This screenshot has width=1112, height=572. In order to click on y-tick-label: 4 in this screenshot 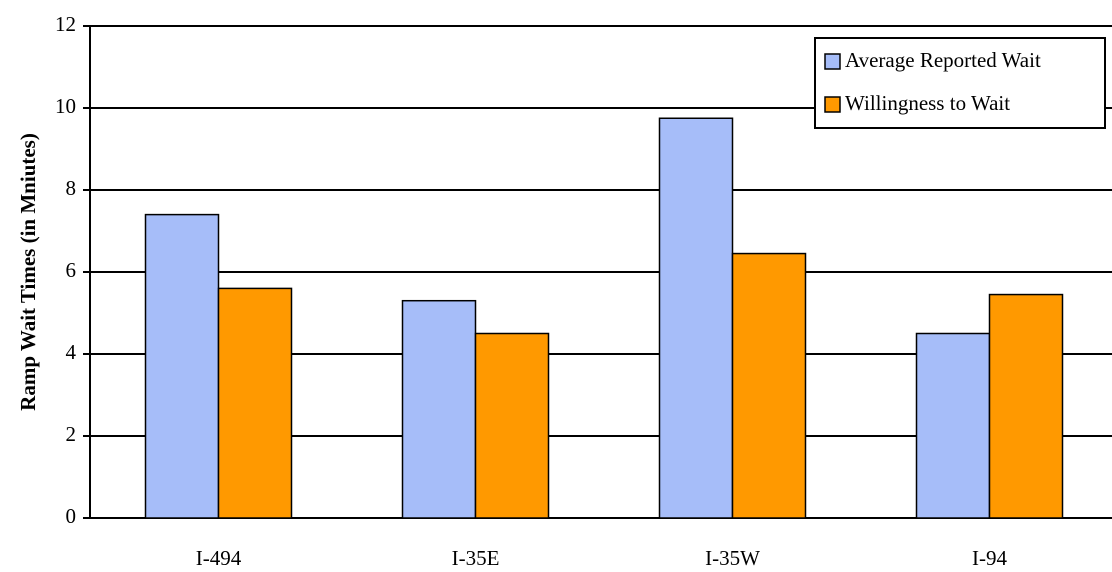, I will do `click(71, 352)`.